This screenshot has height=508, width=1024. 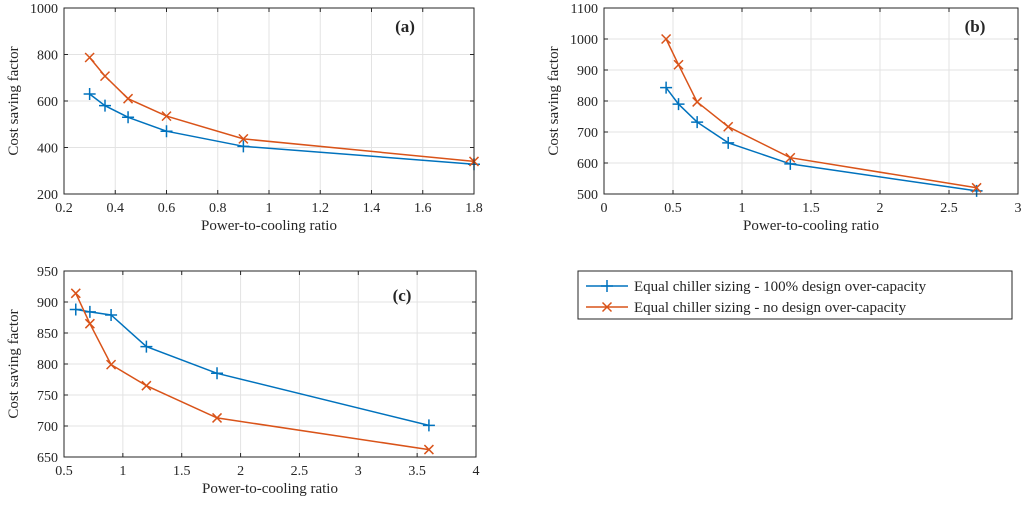 What do you see at coordinates (417, 471) in the screenshot?
I see `x-tick-label: 3.5` at bounding box center [417, 471].